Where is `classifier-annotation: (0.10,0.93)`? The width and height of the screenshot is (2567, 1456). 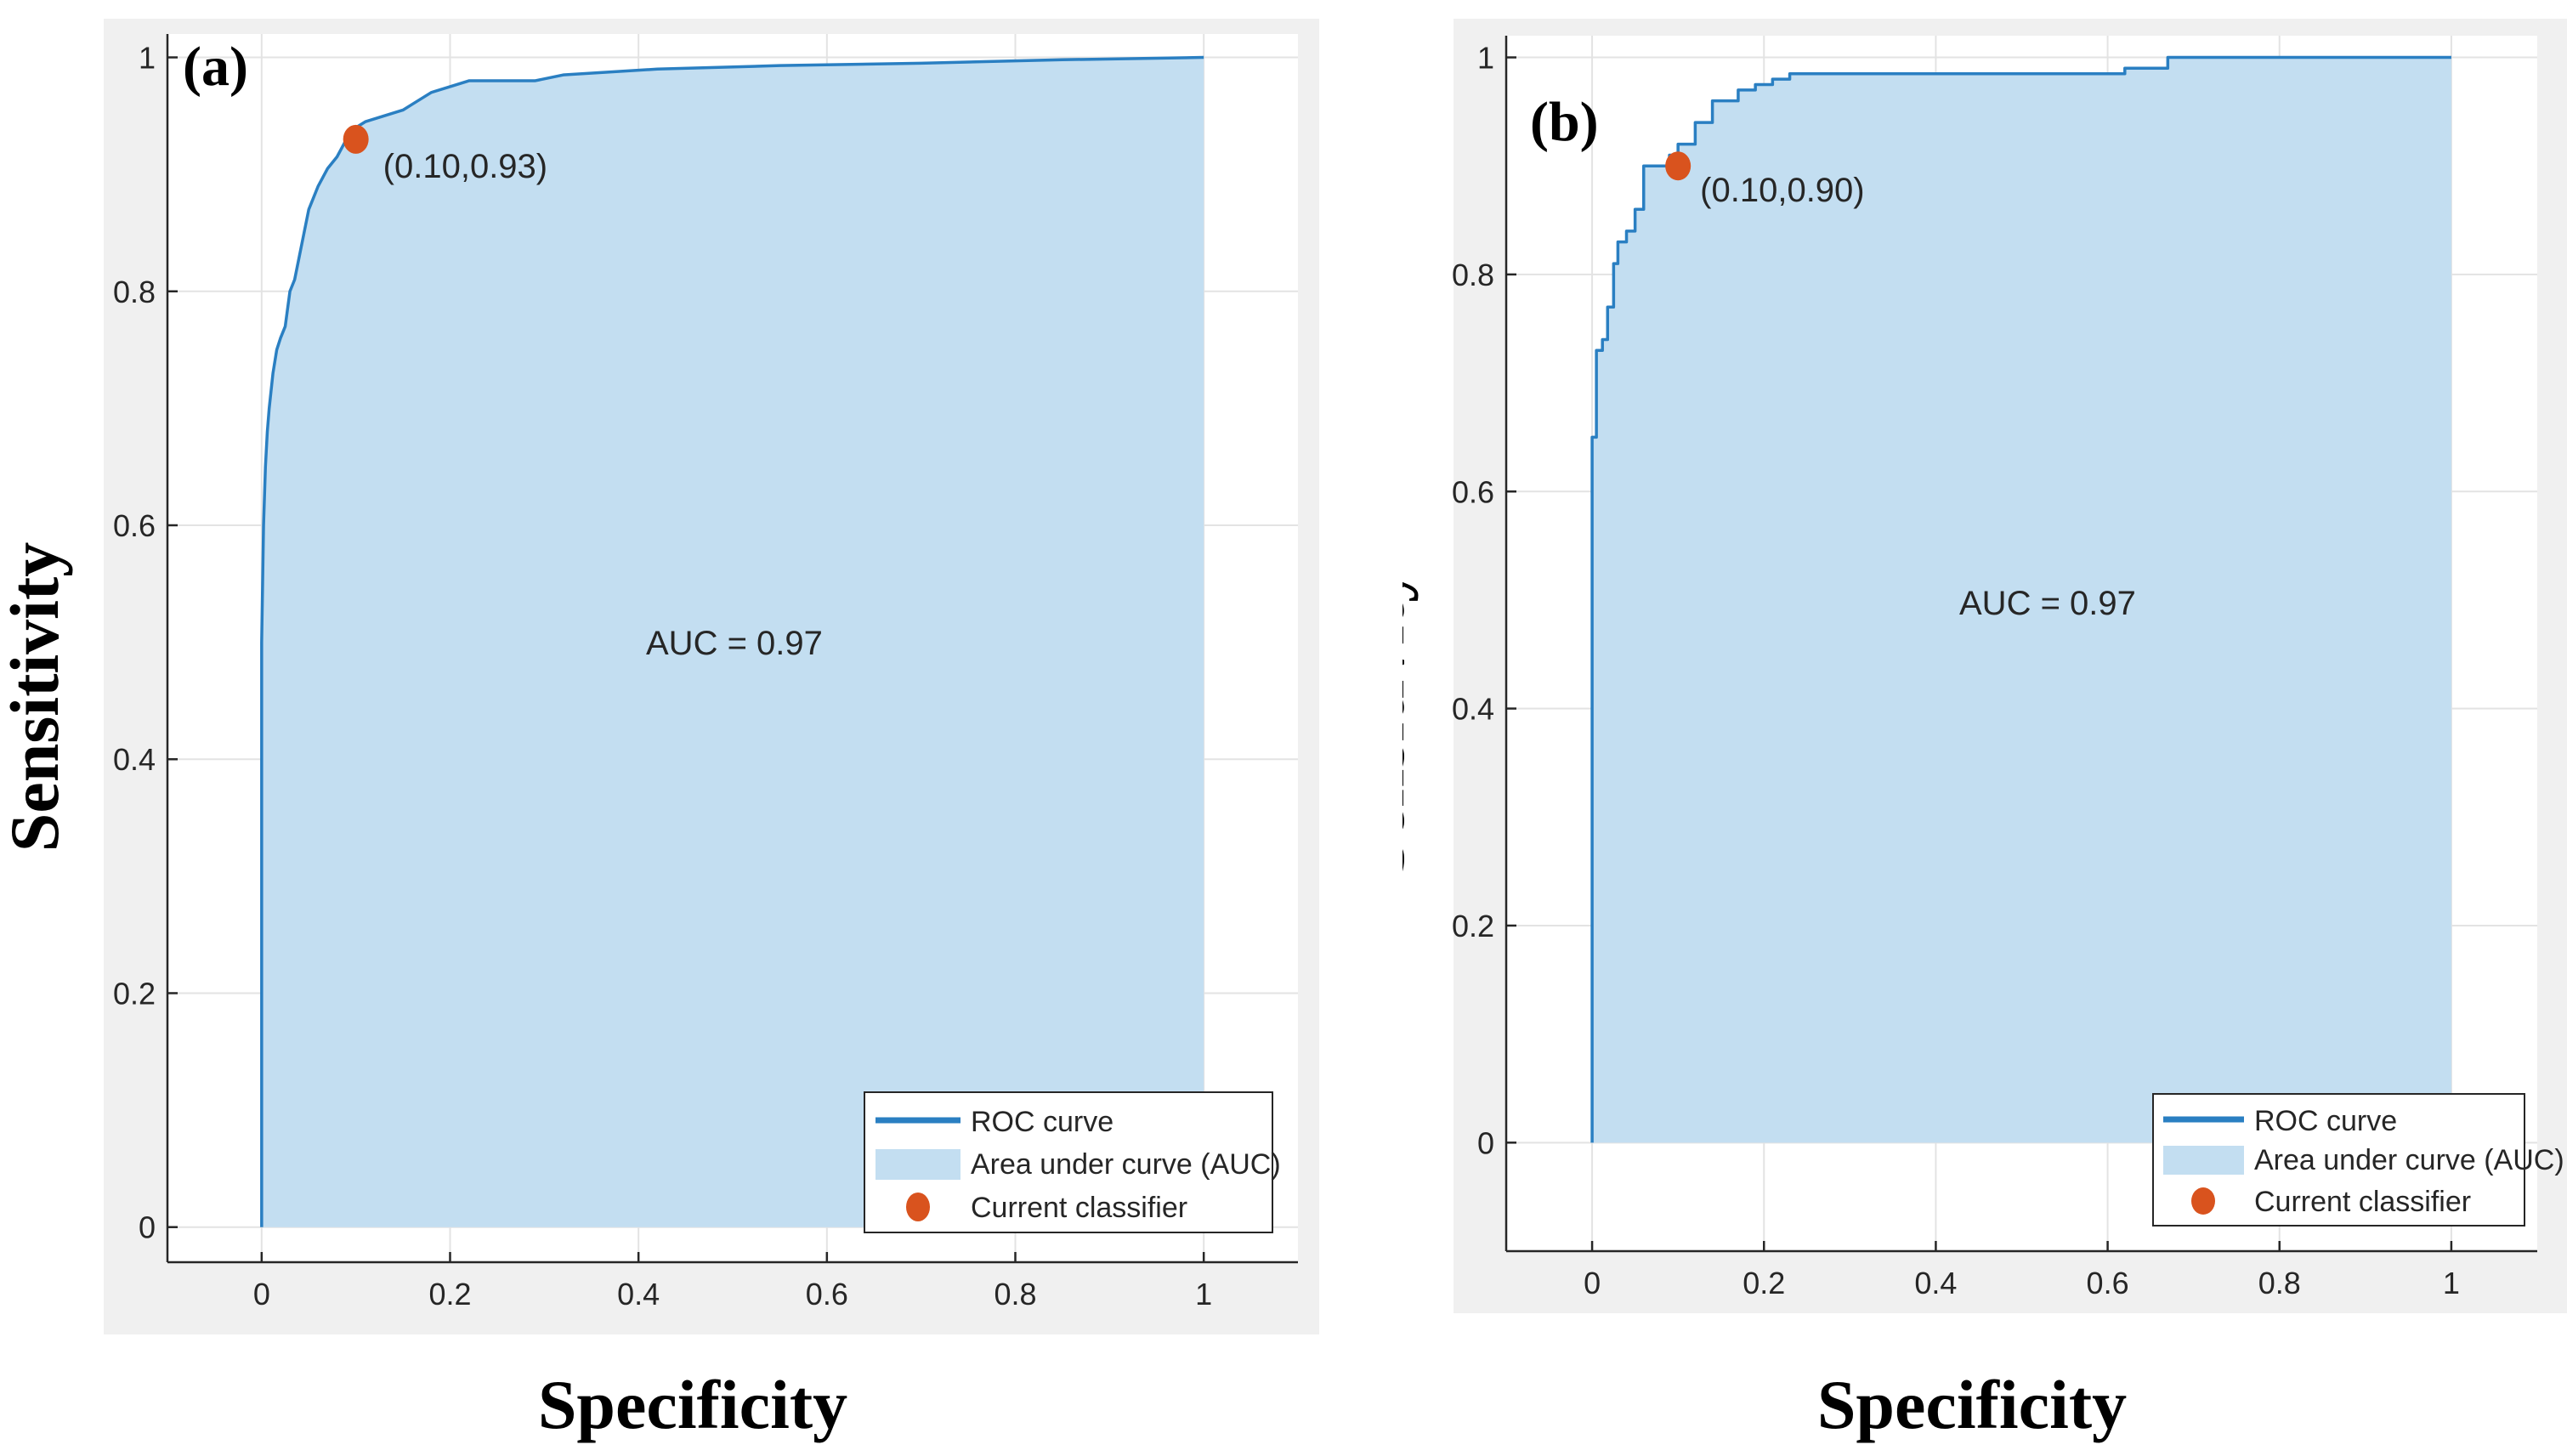 classifier-annotation: (0.10,0.93) is located at coordinates (465, 166).